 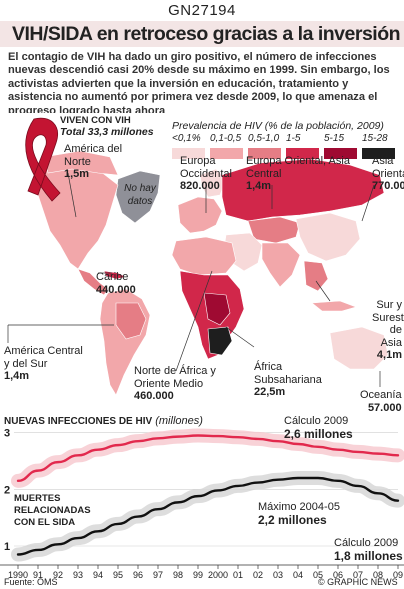 I want to click on ribbon-icon, so click(x=43, y=159).